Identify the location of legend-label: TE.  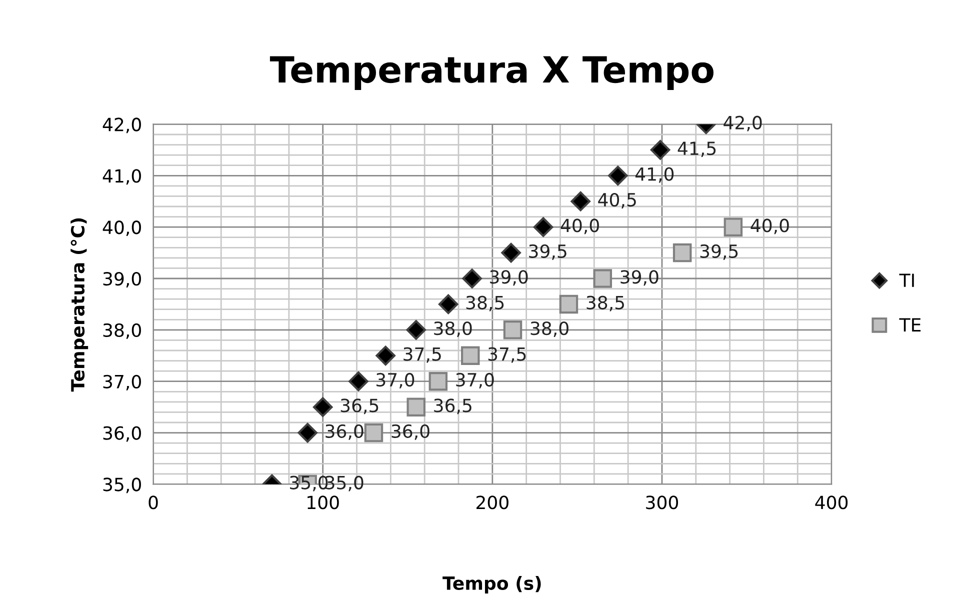
(910, 325).